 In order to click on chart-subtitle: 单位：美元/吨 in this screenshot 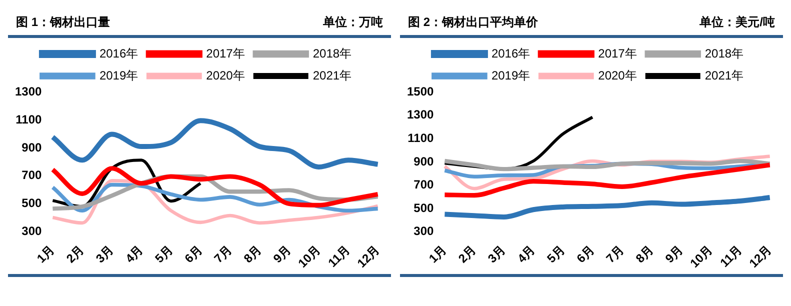, I will do `click(737, 22)`.